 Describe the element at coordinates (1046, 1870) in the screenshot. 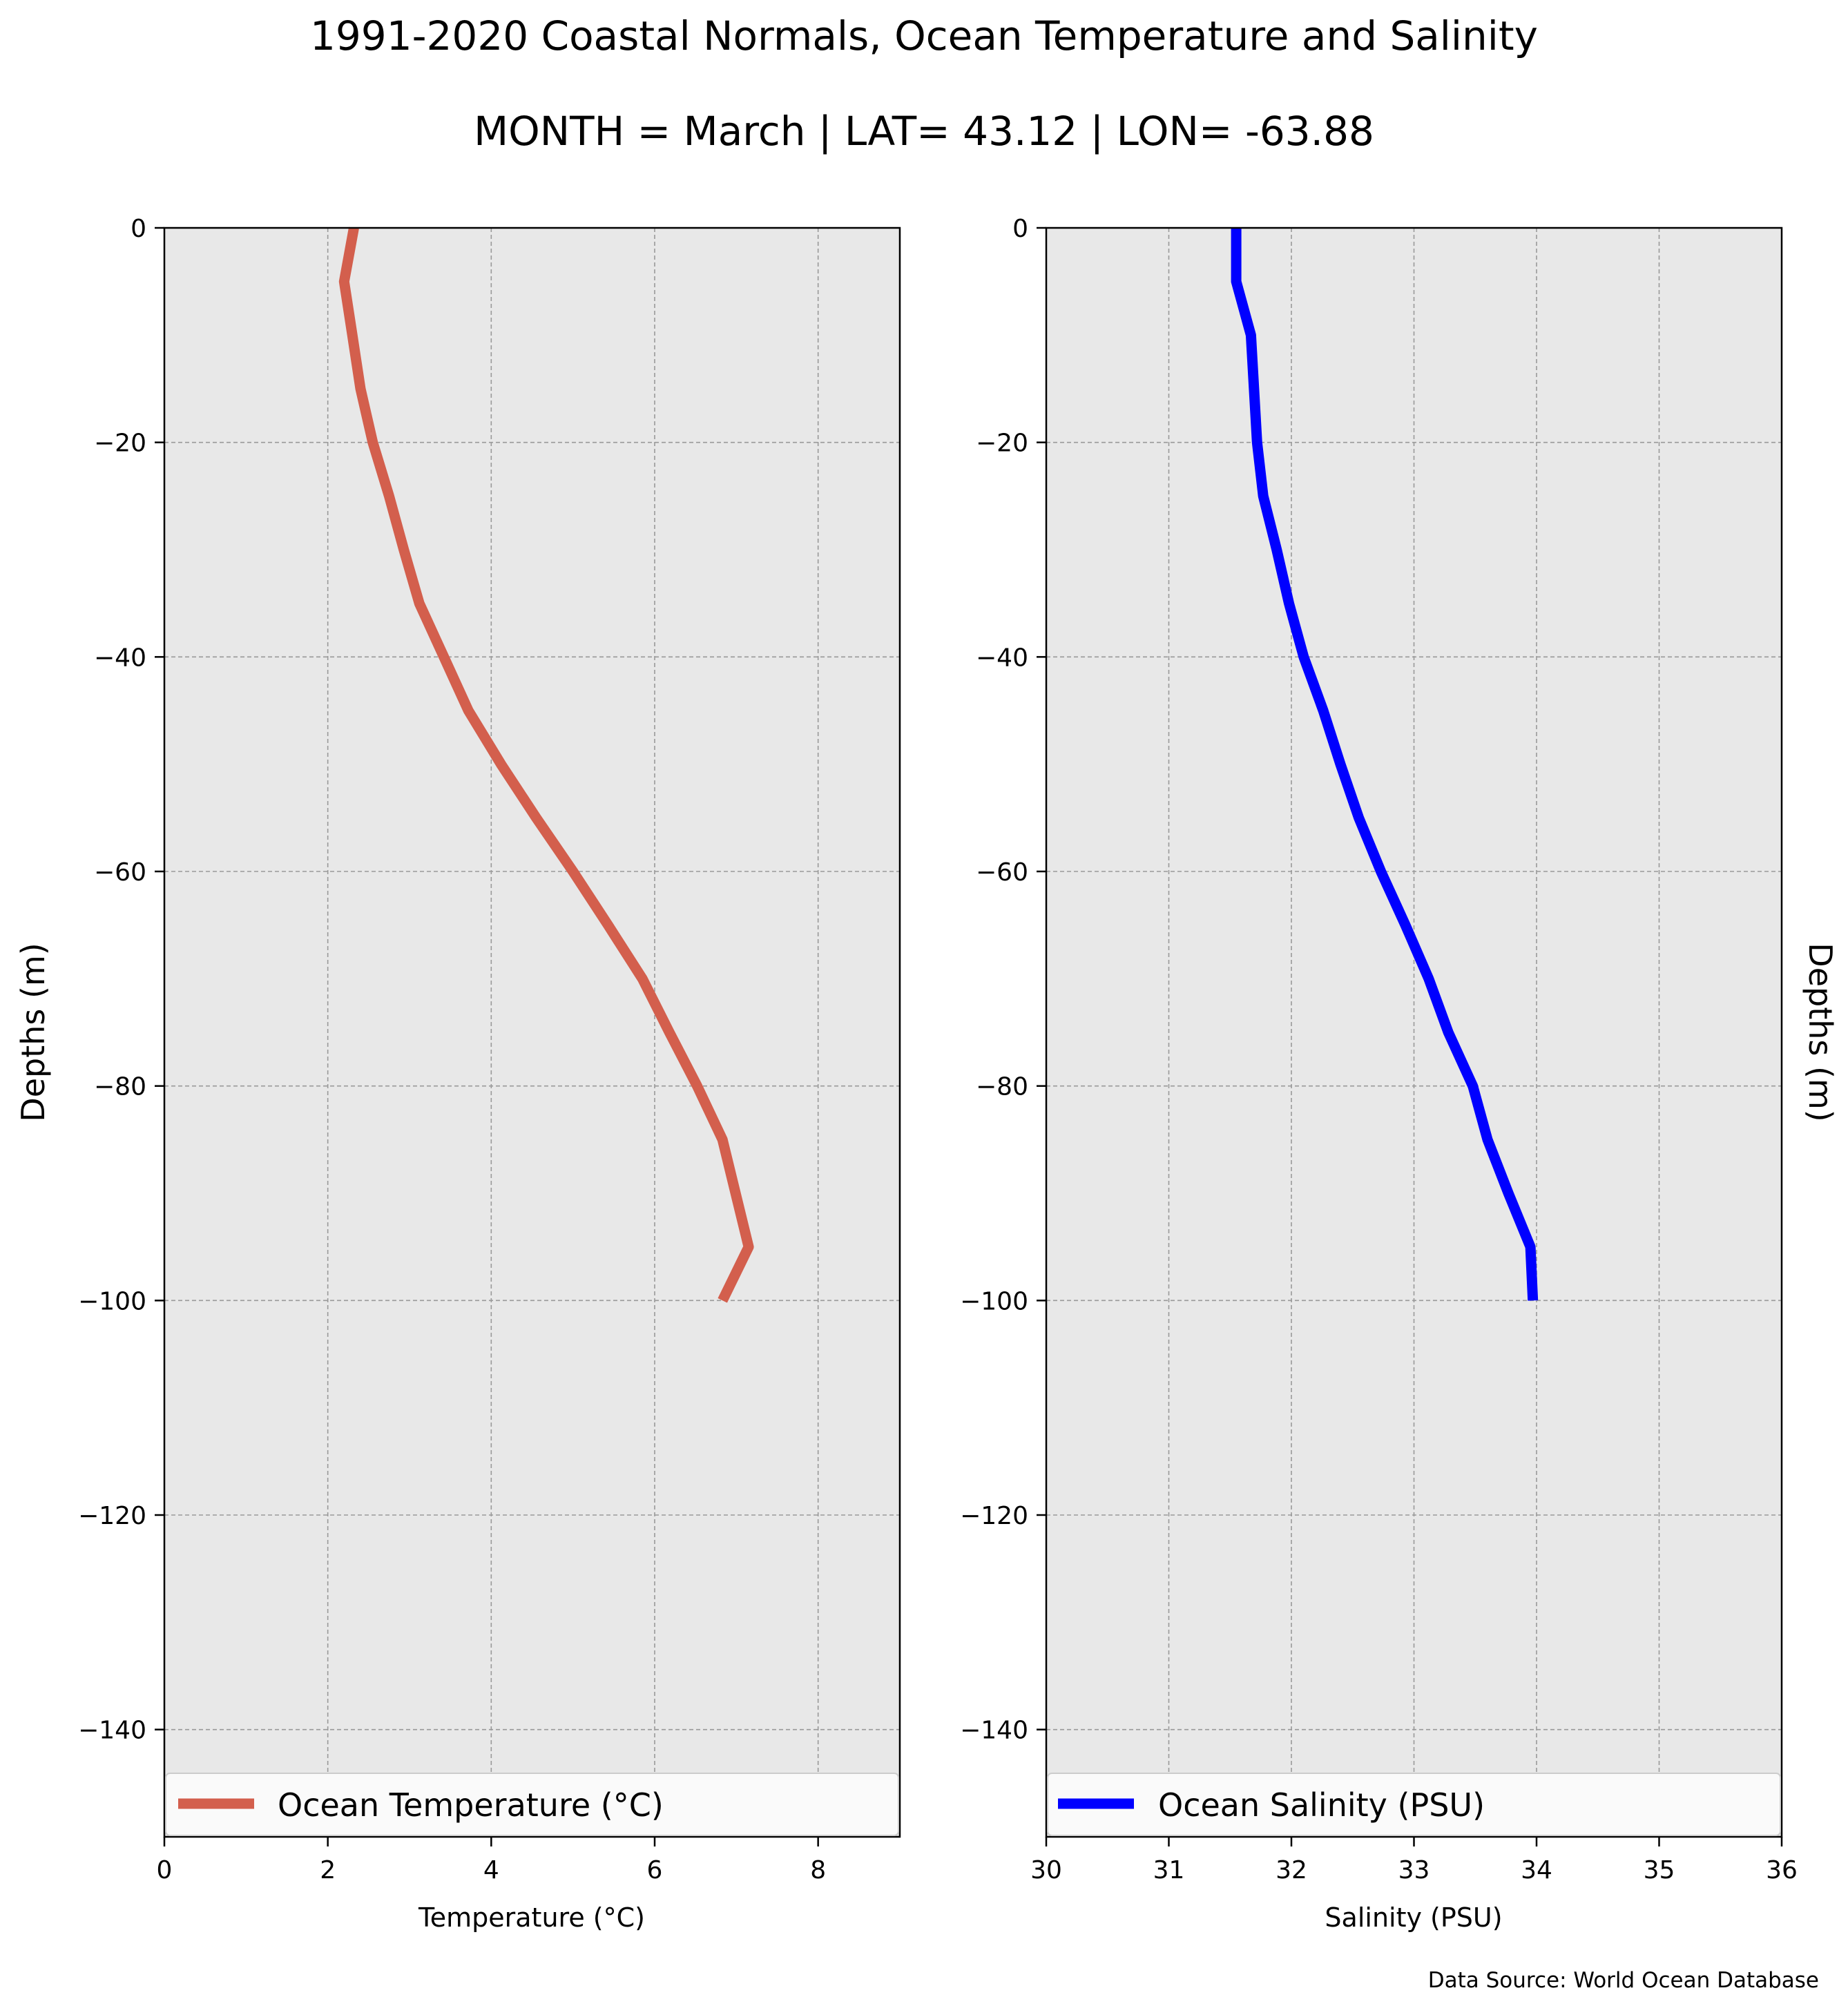

I see `salinity-x-tick-label: 30` at that location.